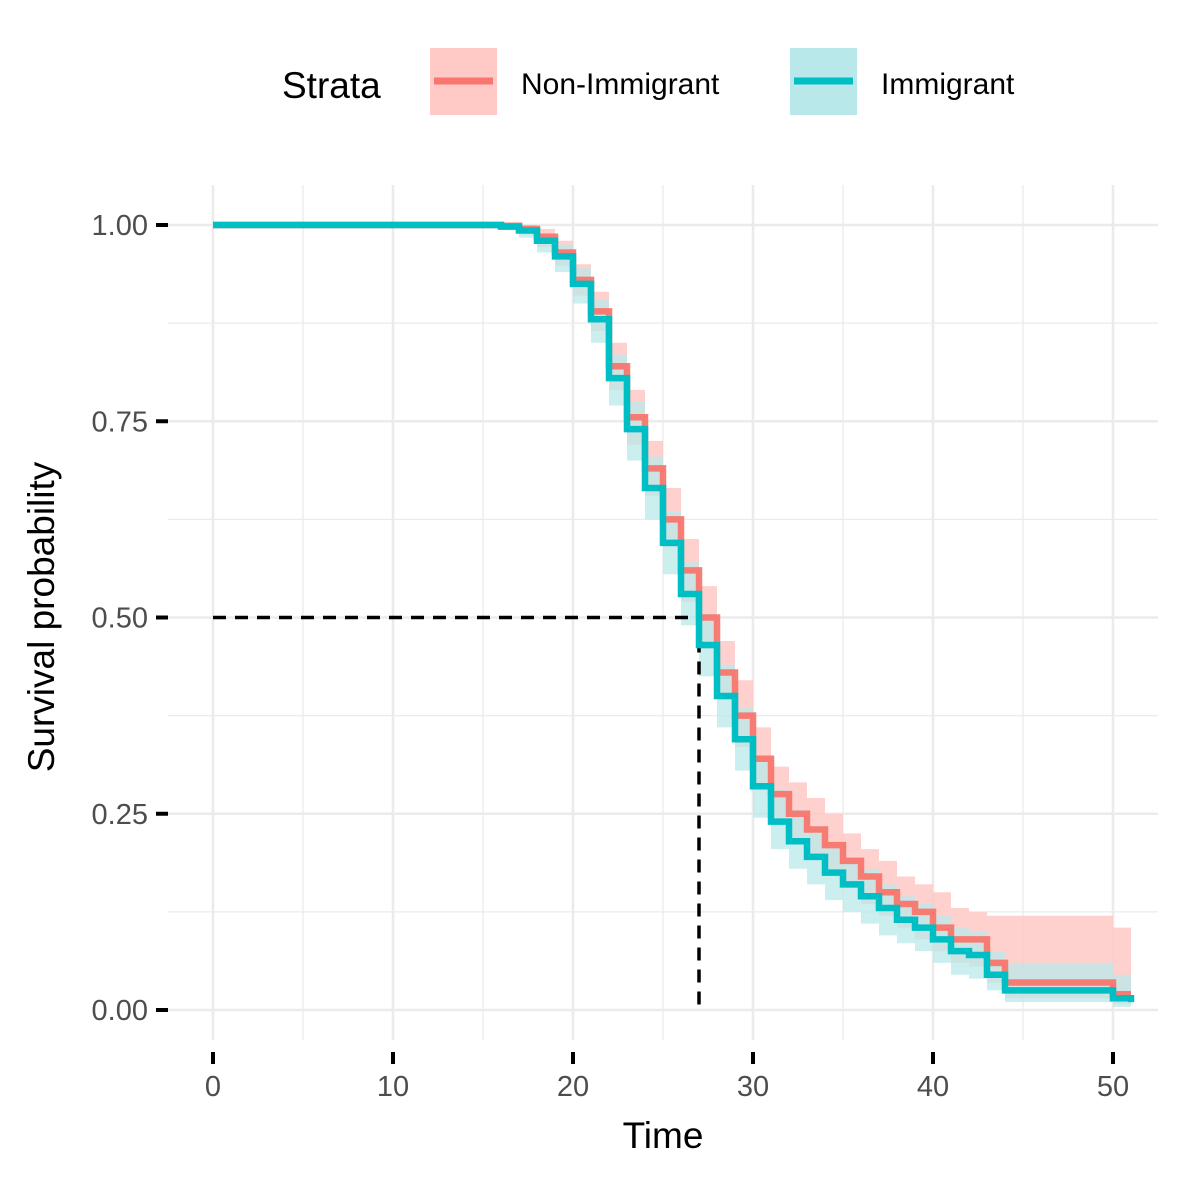 The image size is (1181, 1186). What do you see at coordinates (120, 619) in the screenshot?
I see `y-tick-label: 0.50` at bounding box center [120, 619].